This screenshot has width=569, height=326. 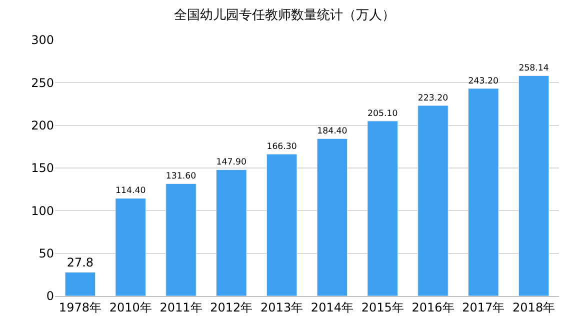 I want to click on data-label: 27.8, so click(x=80, y=262).